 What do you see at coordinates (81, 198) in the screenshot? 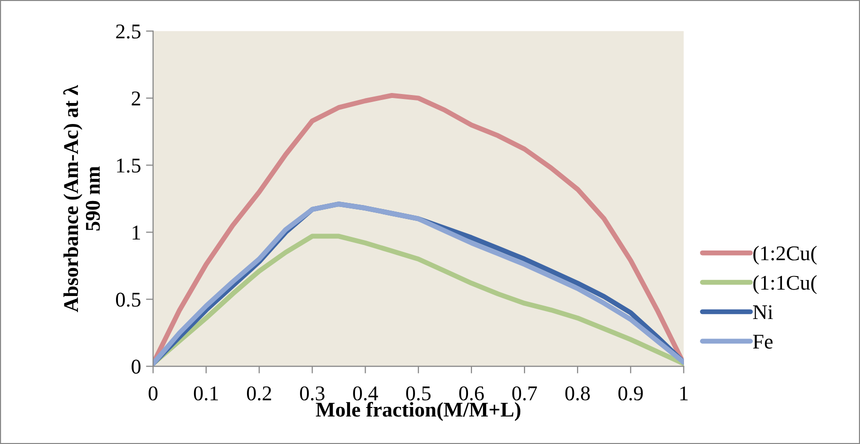
I see `y-axis-title: Absorbance (Am-Ac) at λ 590 nm` at bounding box center [81, 198].